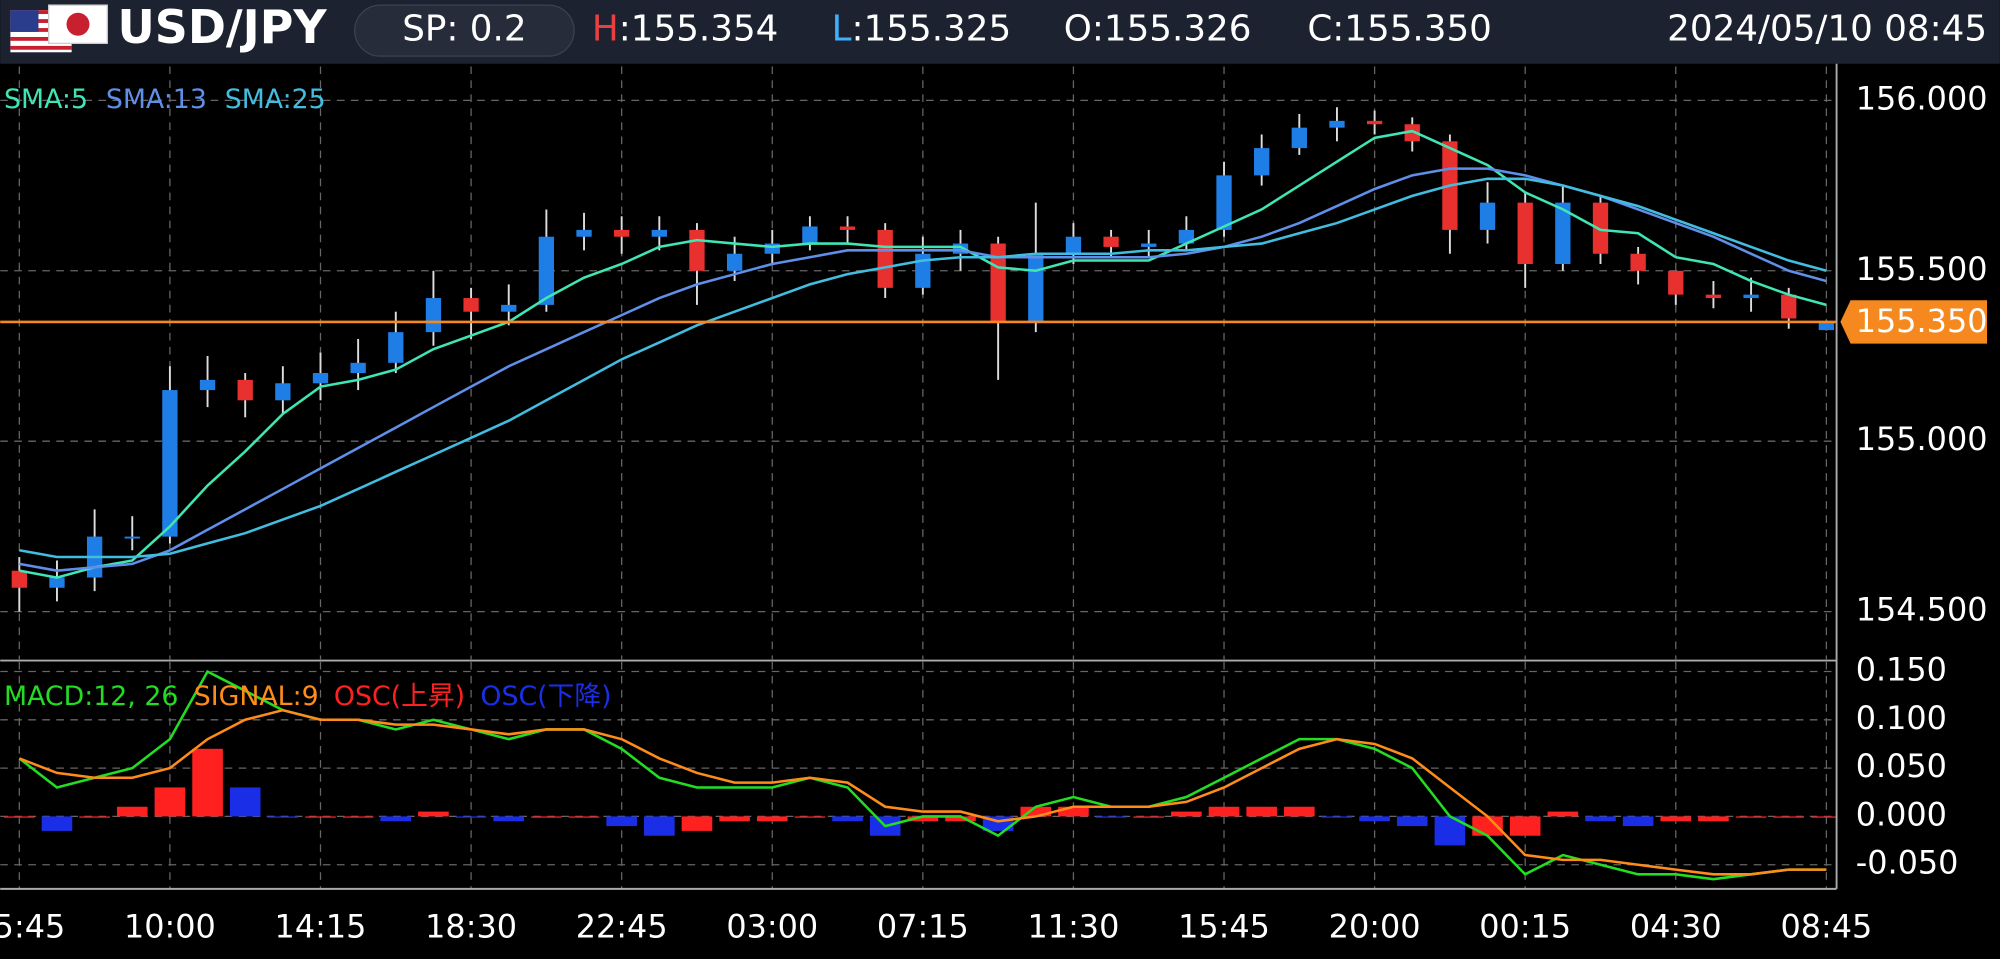 The width and height of the screenshot is (2000, 959). Describe the element at coordinates (1901, 670) in the screenshot. I see `y-tick-label: 0.150` at that location.